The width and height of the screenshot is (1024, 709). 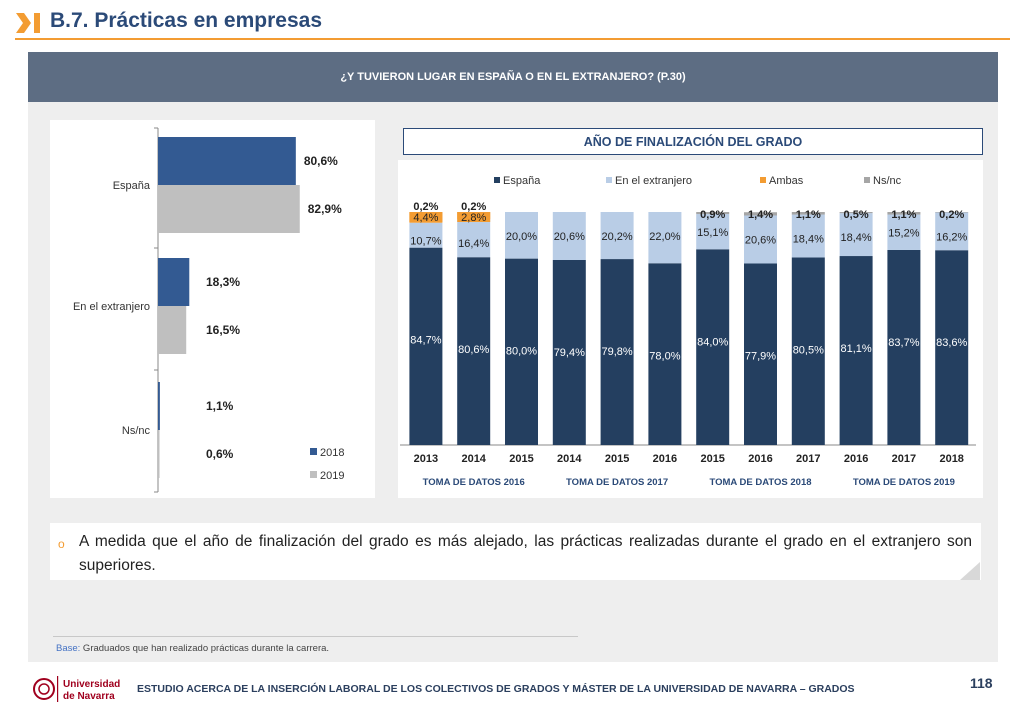 What do you see at coordinates (223, 330) in the screenshot?
I see `bar-value-label: 16,5%` at bounding box center [223, 330].